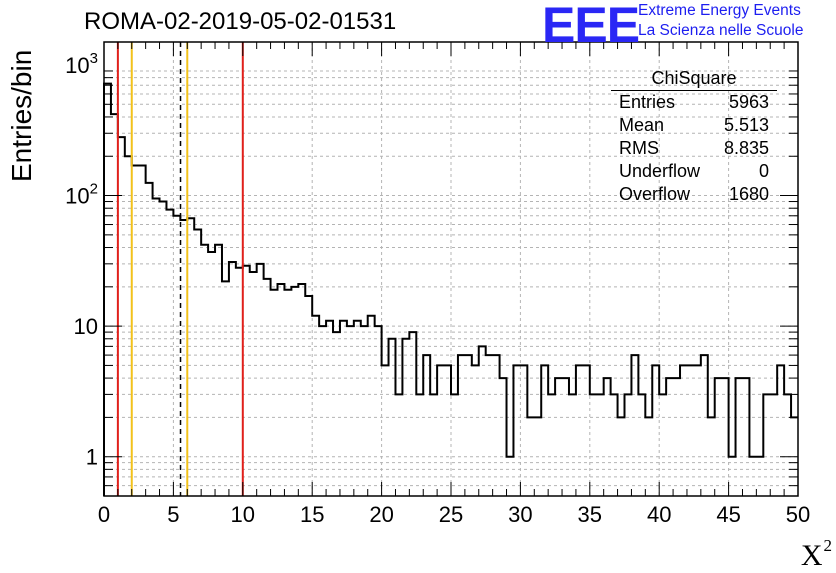 This screenshot has width=836, height=573. Describe the element at coordinates (728, 514) in the screenshot. I see `x-tick-label: 45` at that location.